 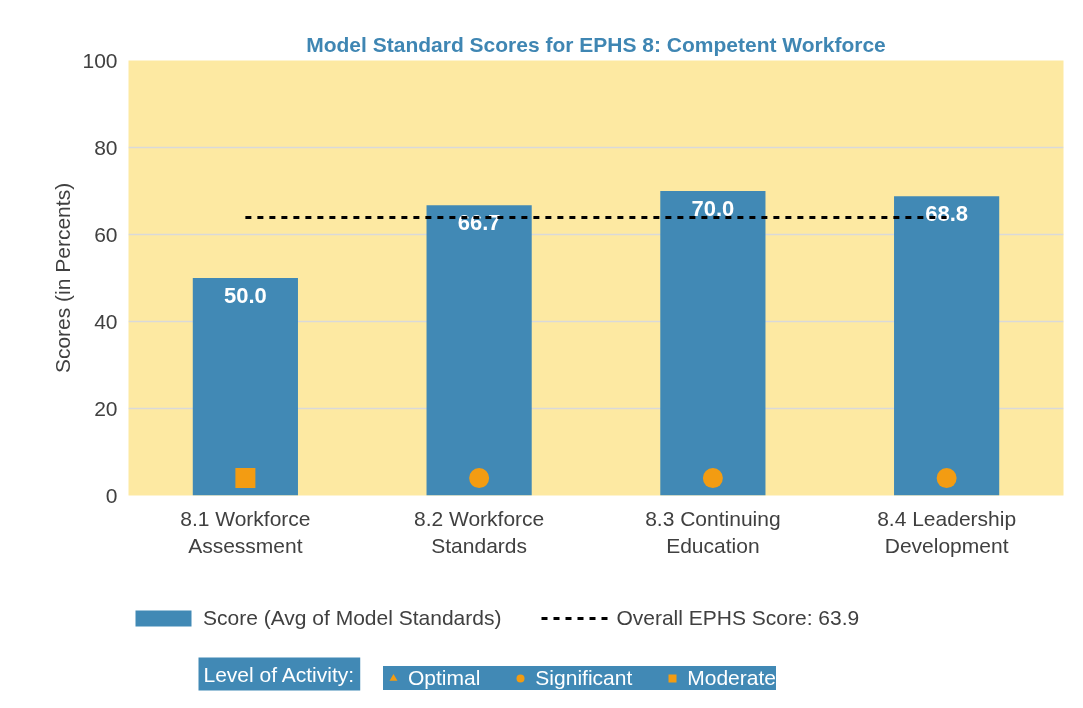 What do you see at coordinates (713, 532) in the screenshot?
I see `x-tick-label: 8.3 Continuing Education` at bounding box center [713, 532].